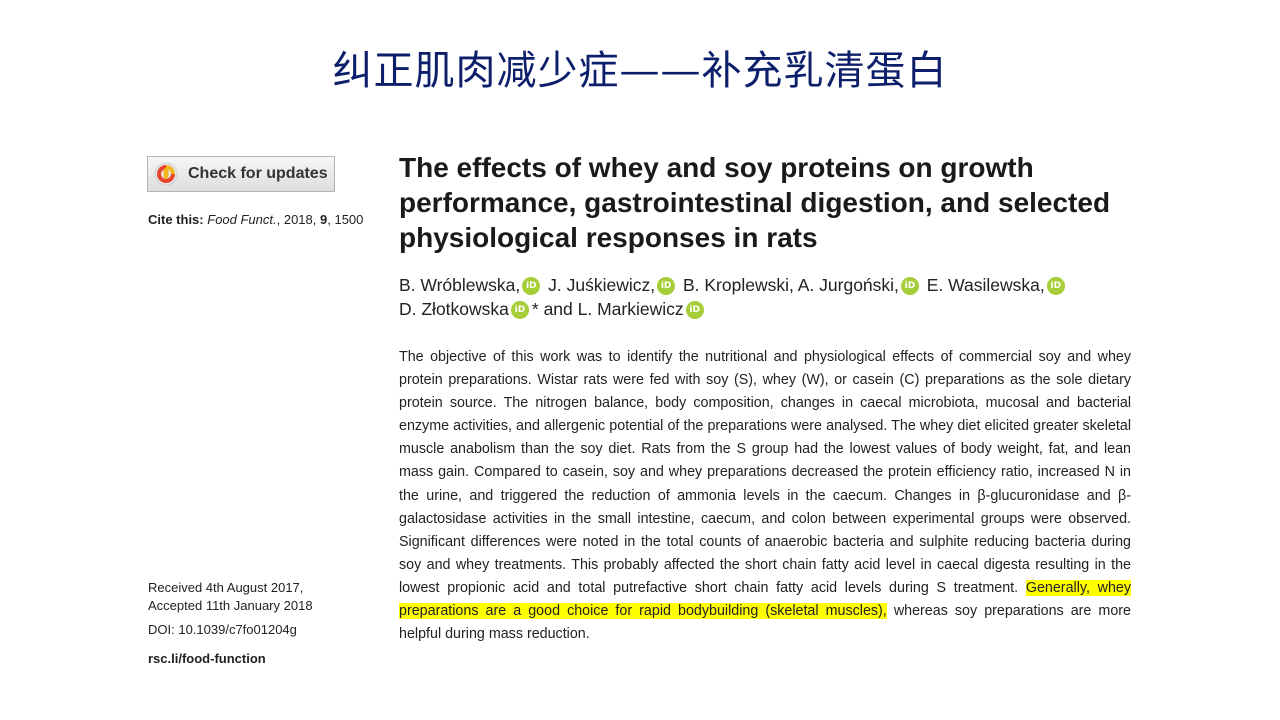  What do you see at coordinates (324, 219) in the screenshot?
I see `cite-volume: 9` at bounding box center [324, 219].